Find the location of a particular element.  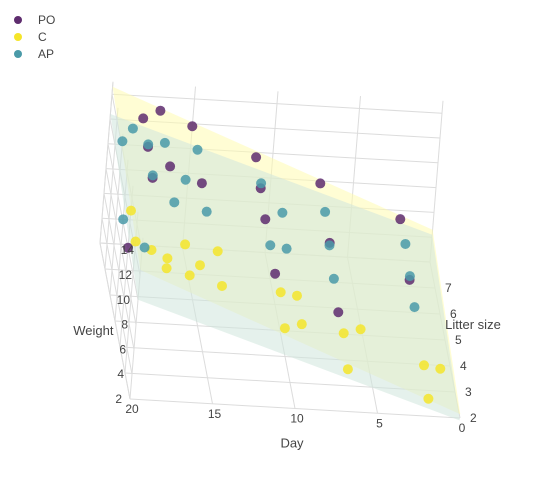

x-tick-label: 20 is located at coordinates (132, 409).